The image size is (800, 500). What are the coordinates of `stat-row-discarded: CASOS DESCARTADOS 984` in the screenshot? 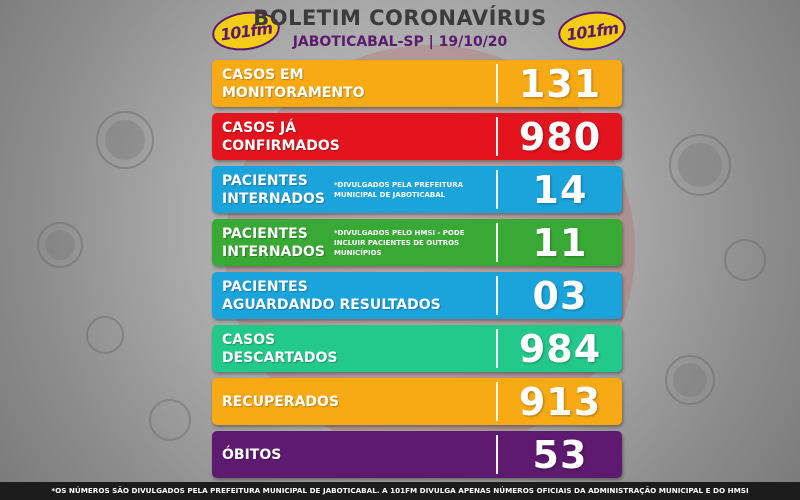 It's located at (417, 348).